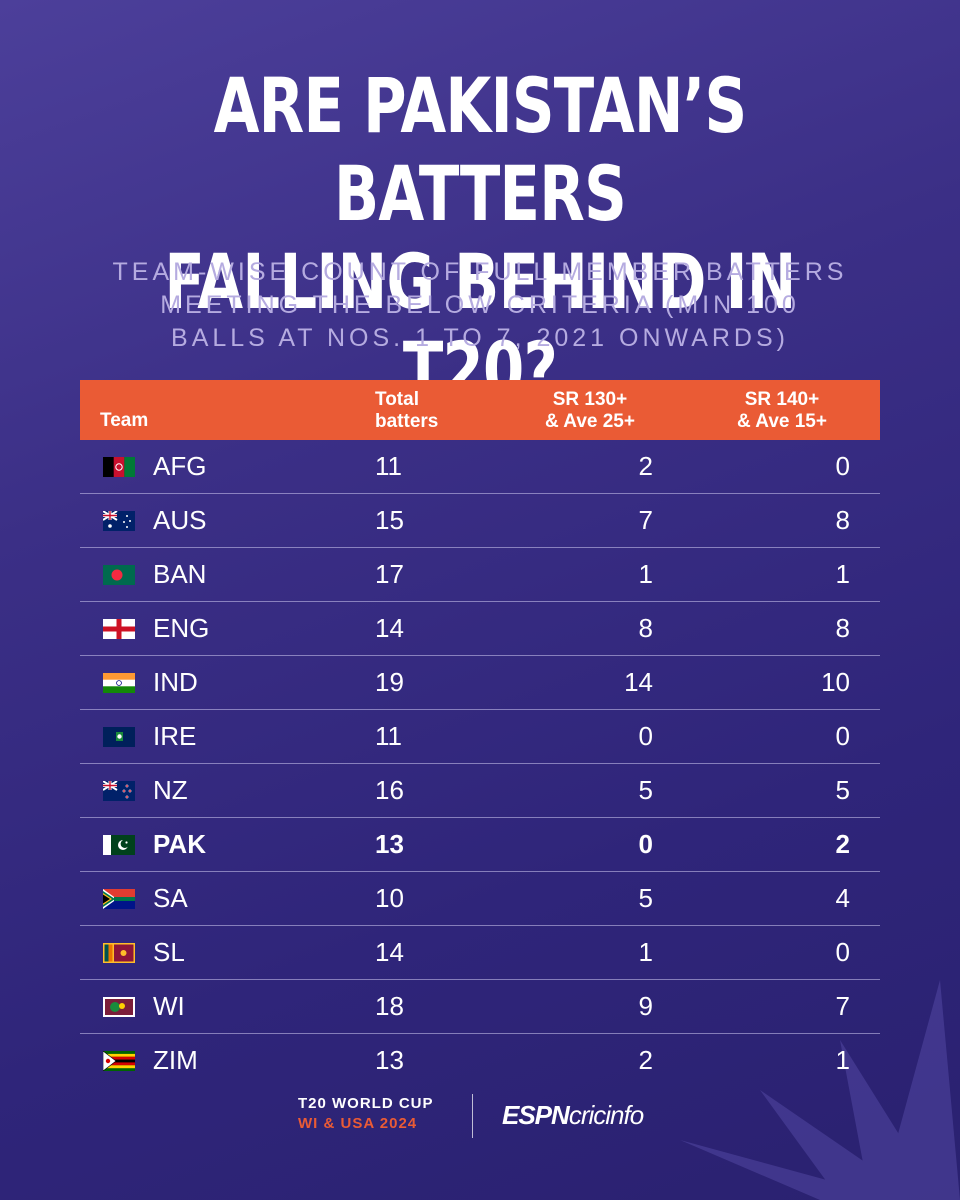 The width and height of the screenshot is (960, 1200). Describe the element at coordinates (181, 628) in the screenshot. I see `team-name-cell: ENG` at that location.